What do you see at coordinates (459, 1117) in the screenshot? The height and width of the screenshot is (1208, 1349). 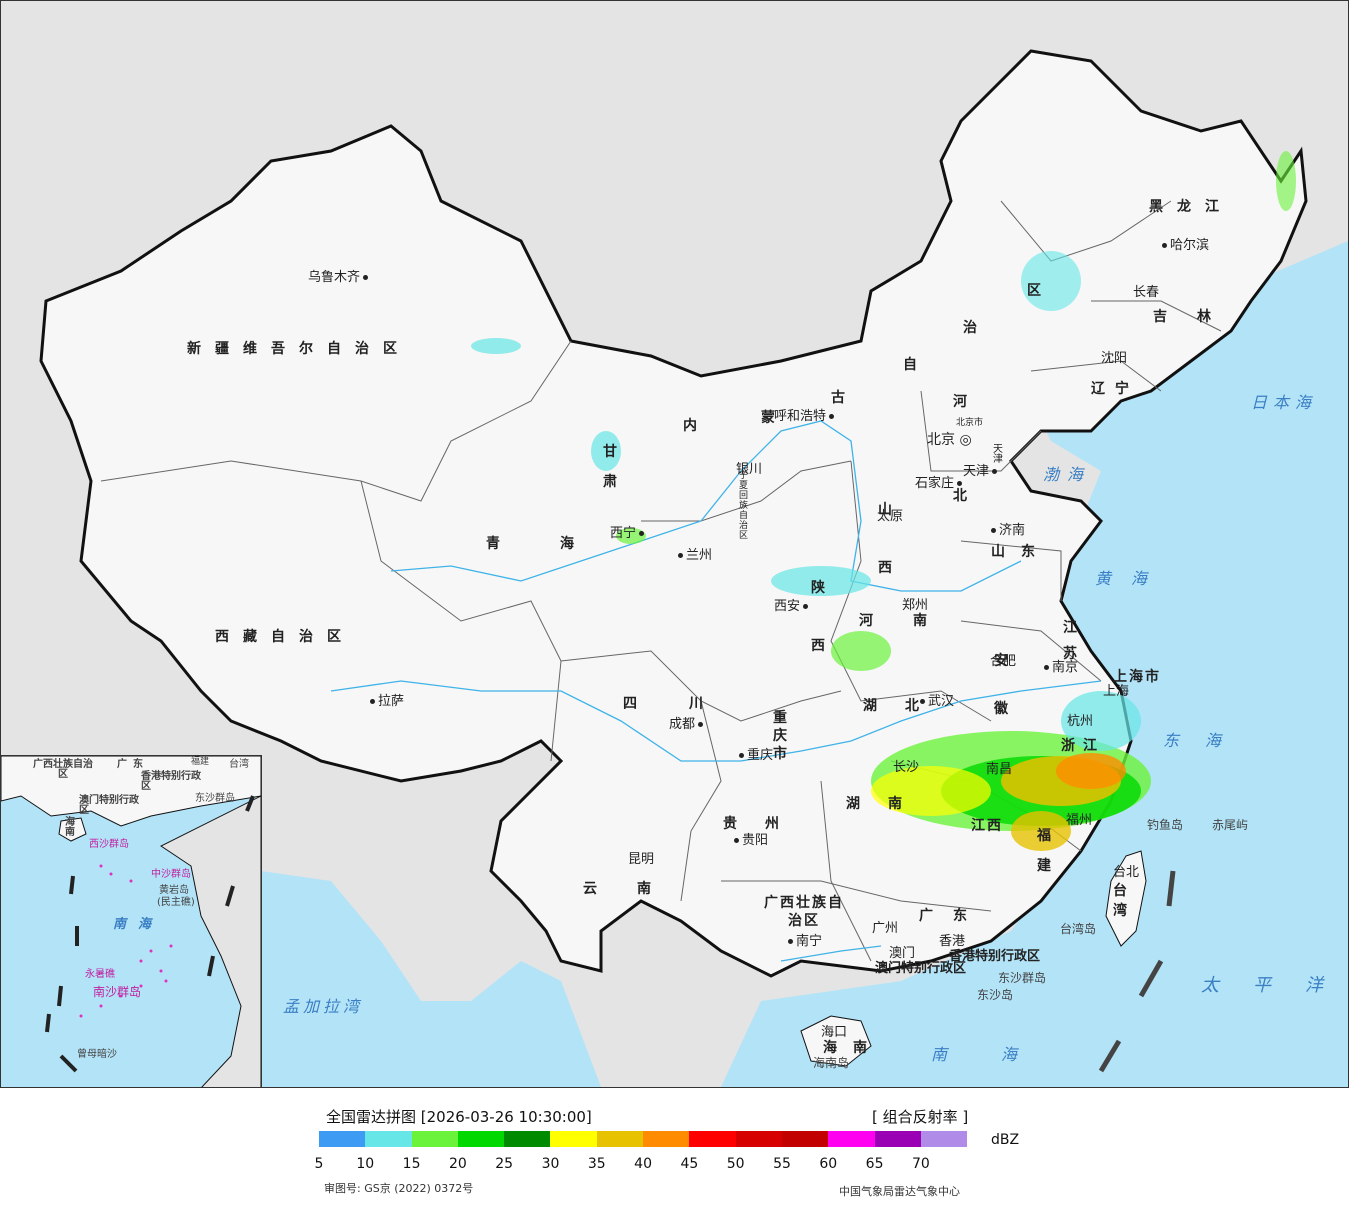 I see `legend-title: 全国雷达拼图 [2026-03-26 10:30:00]` at bounding box center [459, 1117].